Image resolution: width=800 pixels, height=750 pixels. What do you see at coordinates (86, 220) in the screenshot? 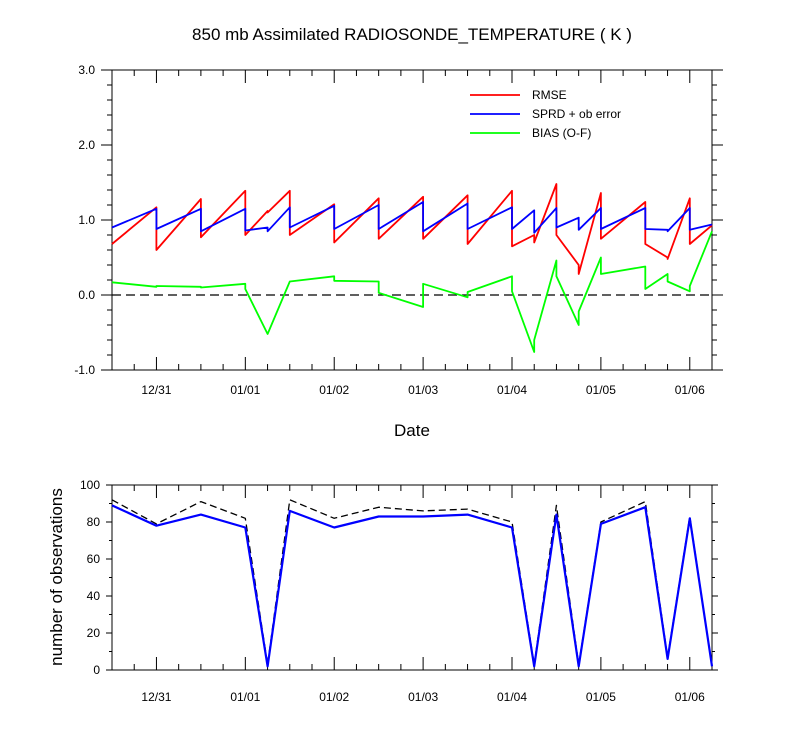
I see `y-tick-label: 1.0` at bounding box center [86, 220].